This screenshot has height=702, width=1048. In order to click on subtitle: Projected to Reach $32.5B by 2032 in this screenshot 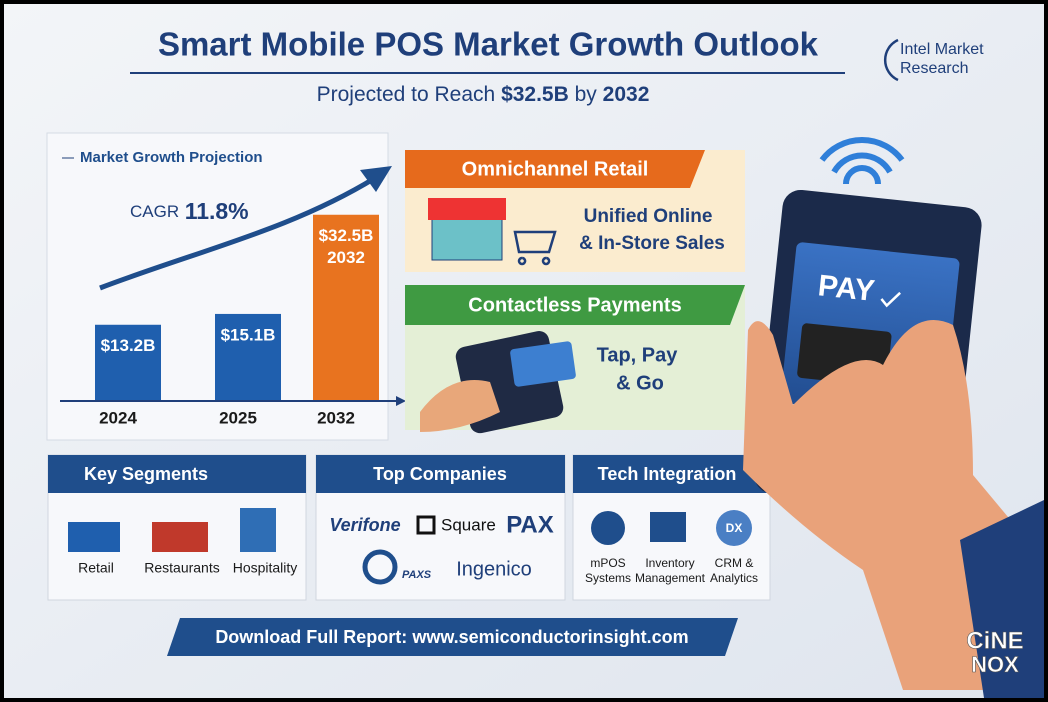, I will do `click(483, 94)`.